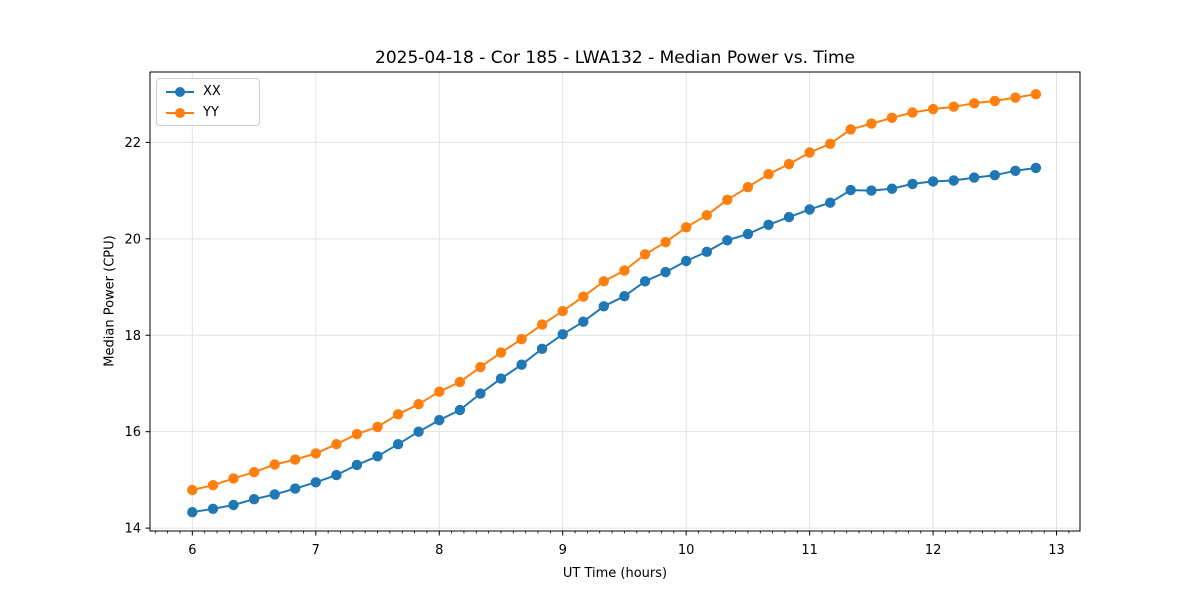 This screenshot has width=1200, height=600. What do you see at coordinates (1056, 550) in the screenshot?
I see `x-tick-label: 13` at bounding box center [1056, 550].